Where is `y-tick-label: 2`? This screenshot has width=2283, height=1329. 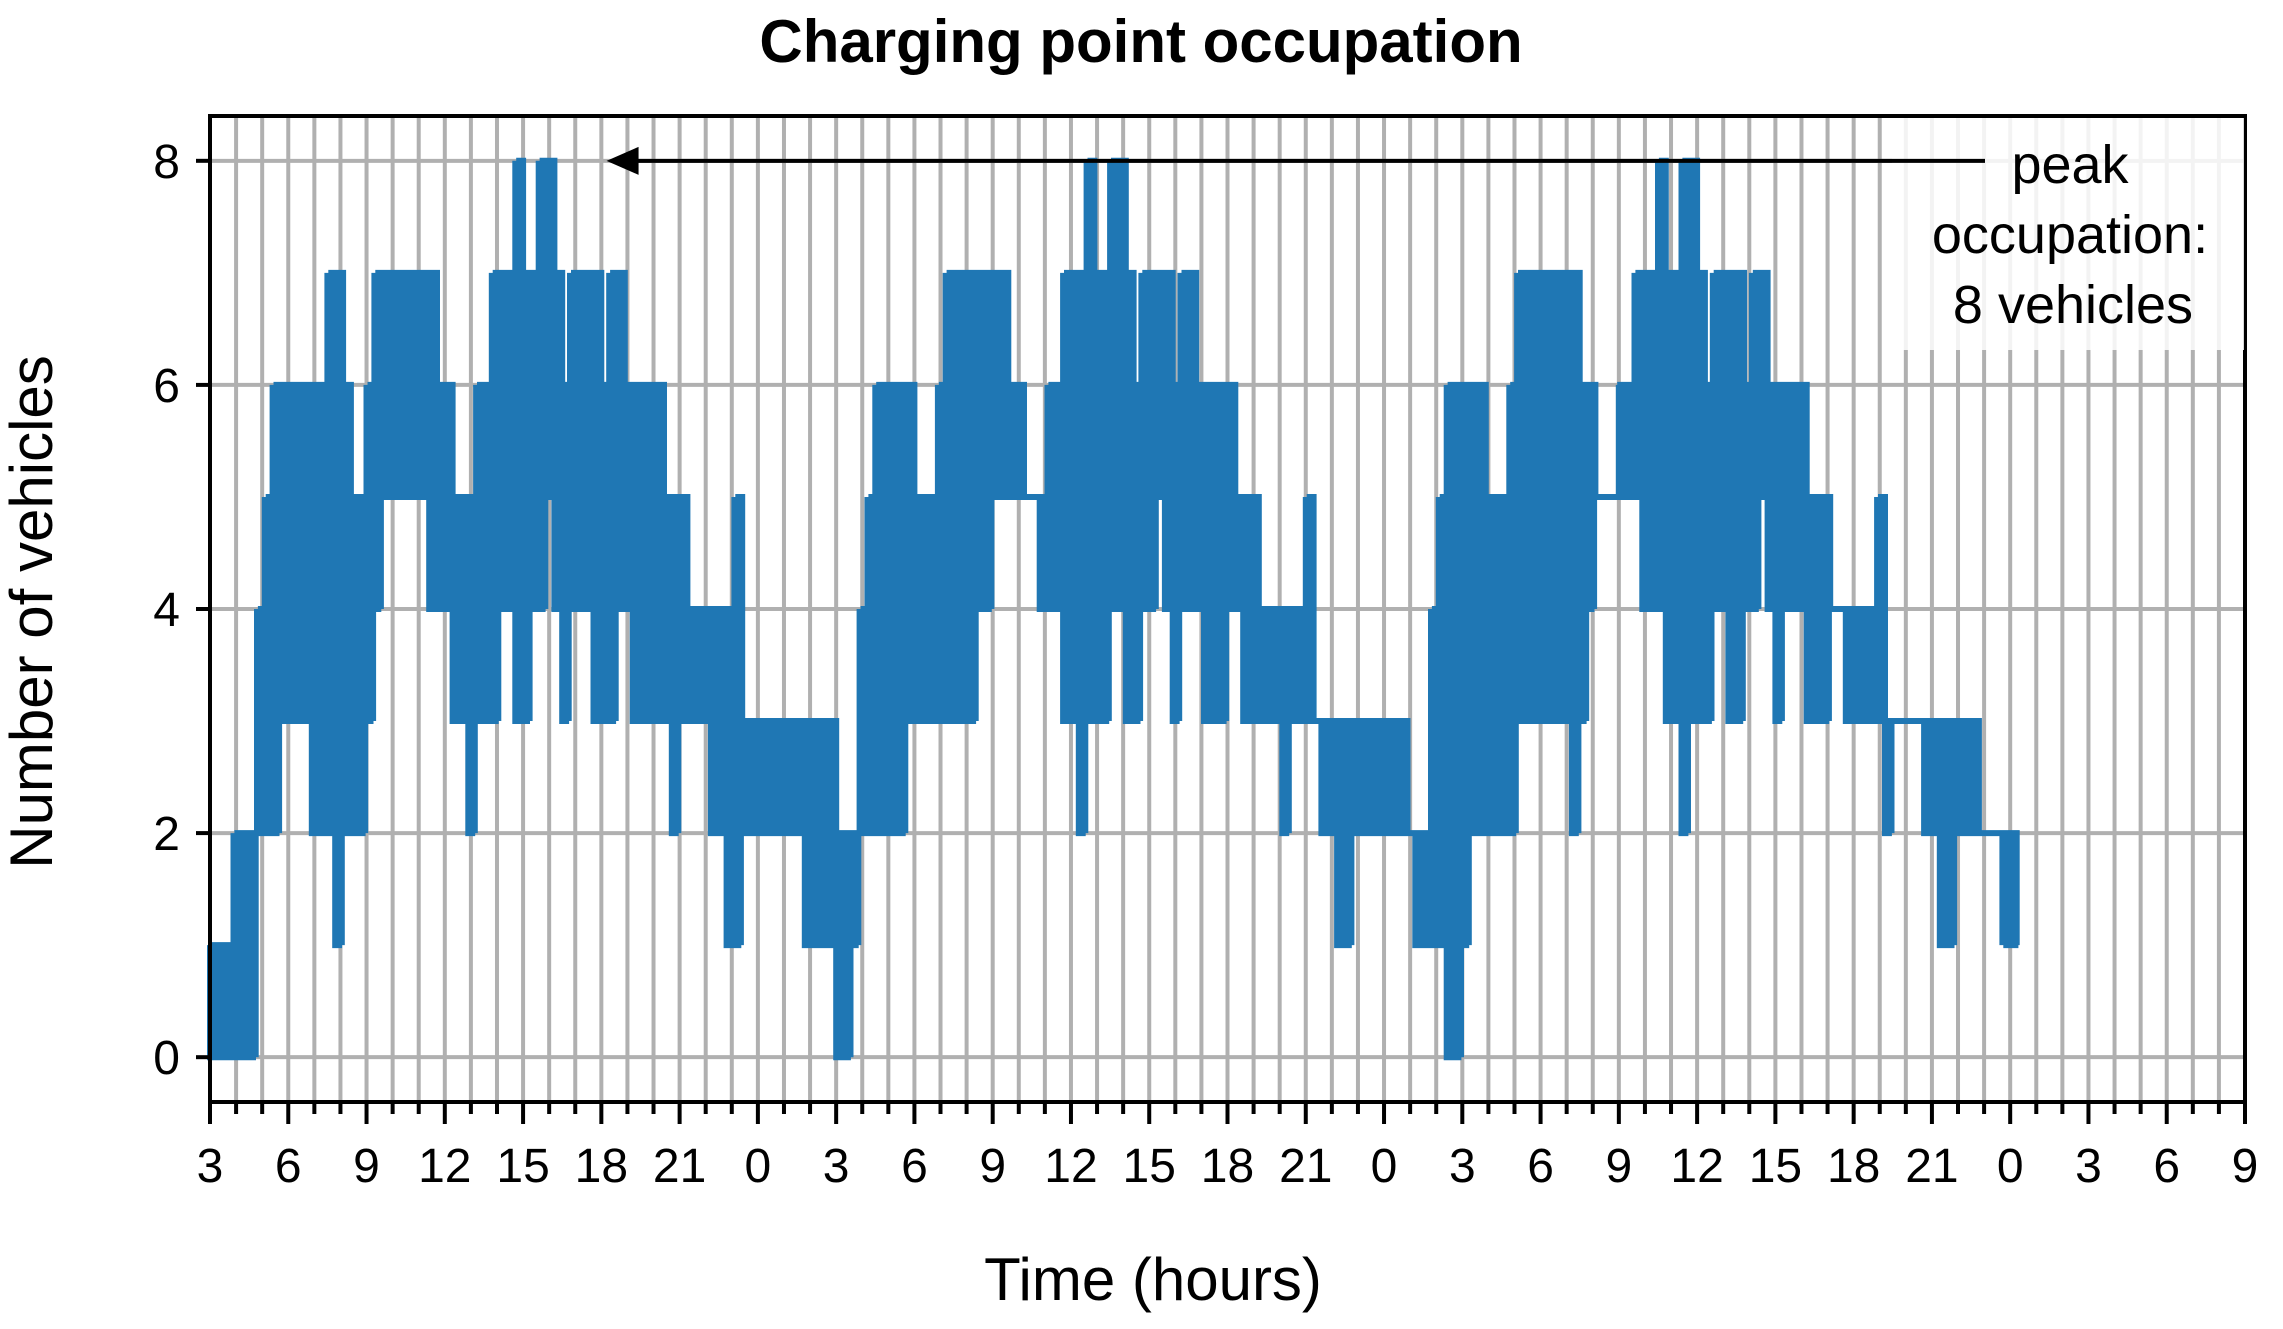
y-tick-label: 2 is located at coordinates (166, 834).